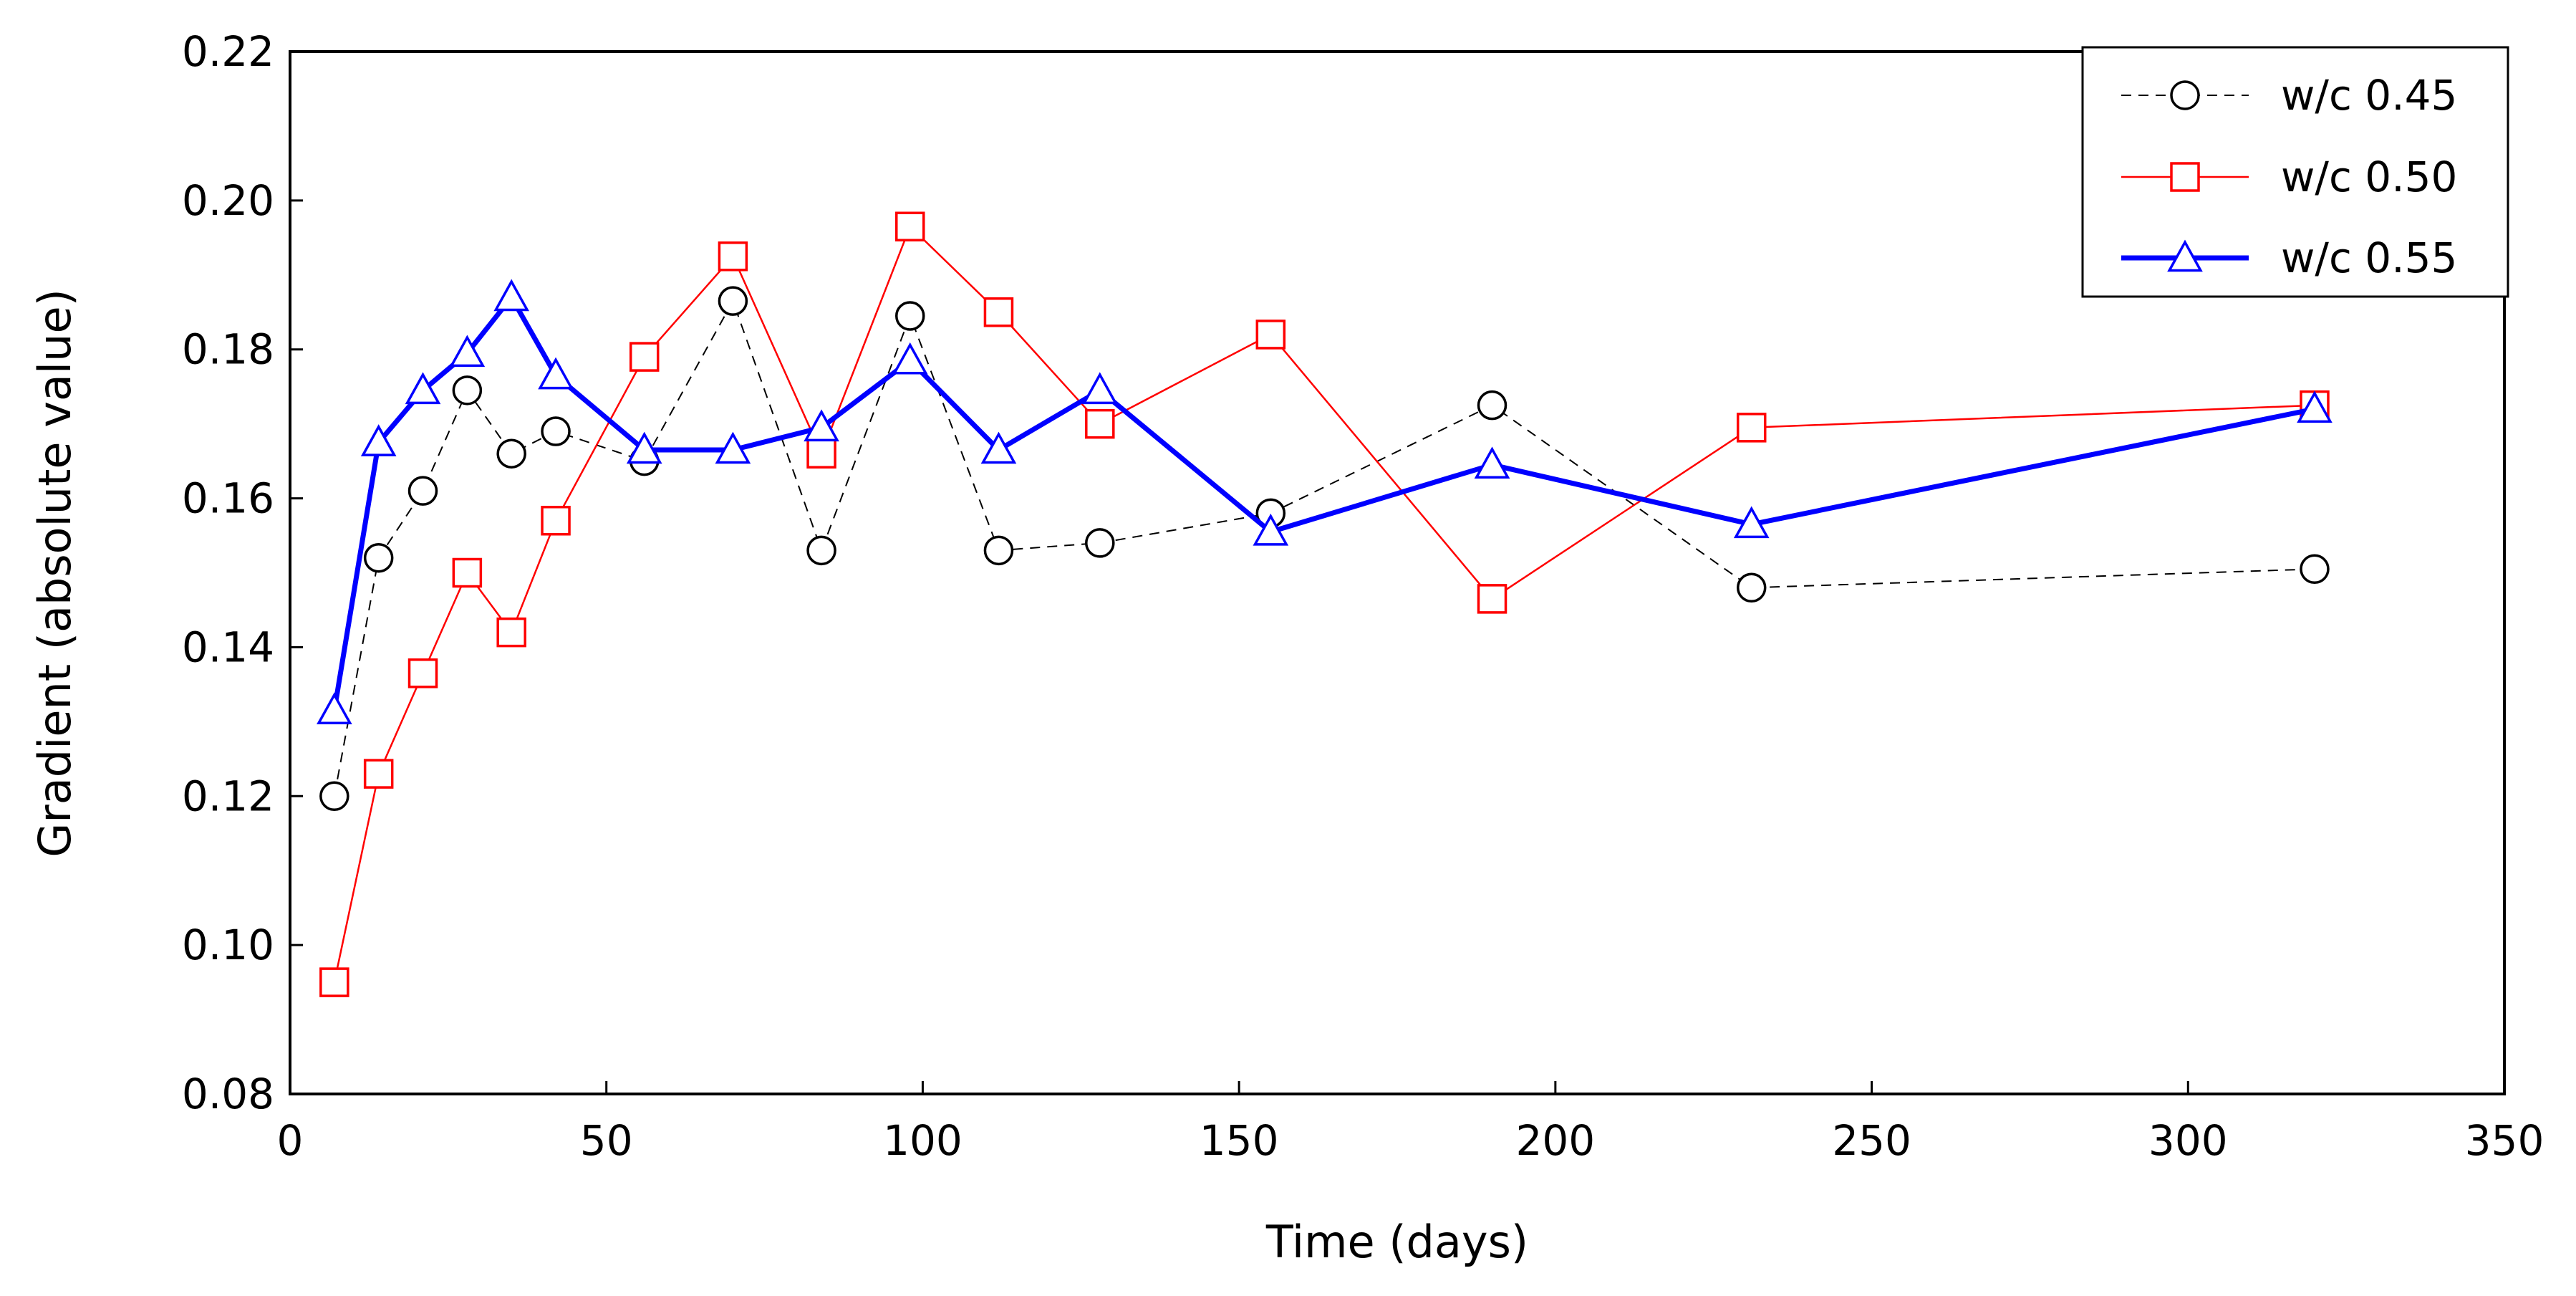 Image resolution: width=2576 pixels, height=1296 pixels. What do you see at coordinates (228, 647) in the screenshot?
I see `y-tick-label: 0.14` at bounding box center [228, 647].